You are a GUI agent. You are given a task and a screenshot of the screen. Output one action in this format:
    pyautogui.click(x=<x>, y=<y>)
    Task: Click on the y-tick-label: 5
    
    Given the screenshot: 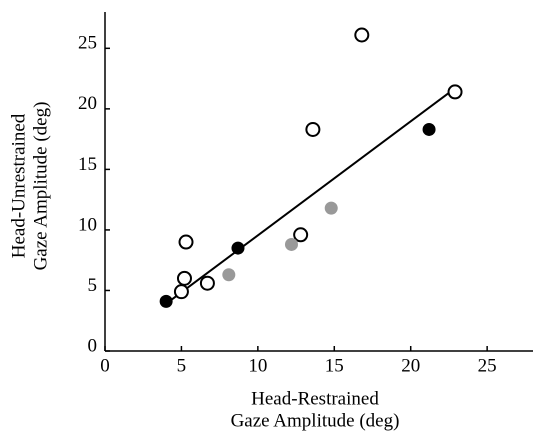 What is the action you would take?
    pyautogui.click(x=93, y=285)
    